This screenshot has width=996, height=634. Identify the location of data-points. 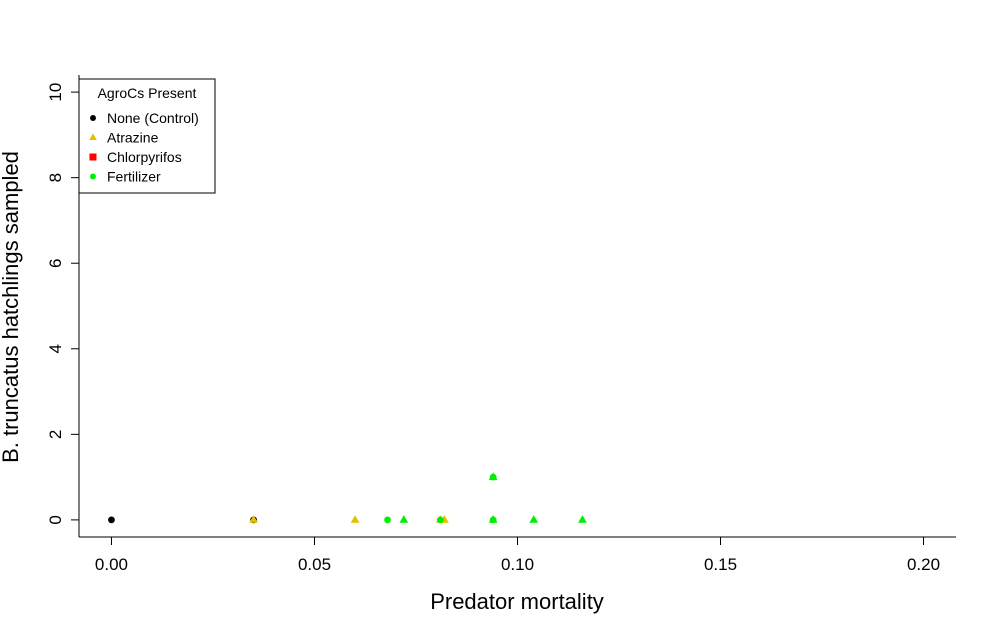
(347, 498).